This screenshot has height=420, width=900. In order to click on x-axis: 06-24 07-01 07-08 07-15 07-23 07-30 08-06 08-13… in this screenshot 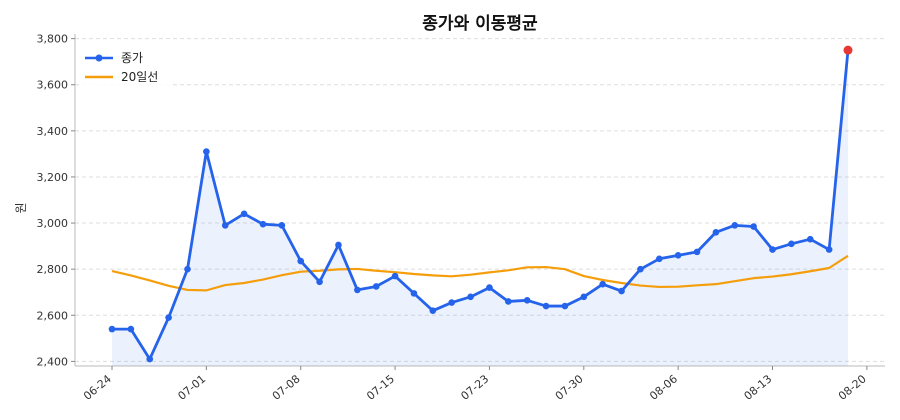, I will do `click(475, 384)`.